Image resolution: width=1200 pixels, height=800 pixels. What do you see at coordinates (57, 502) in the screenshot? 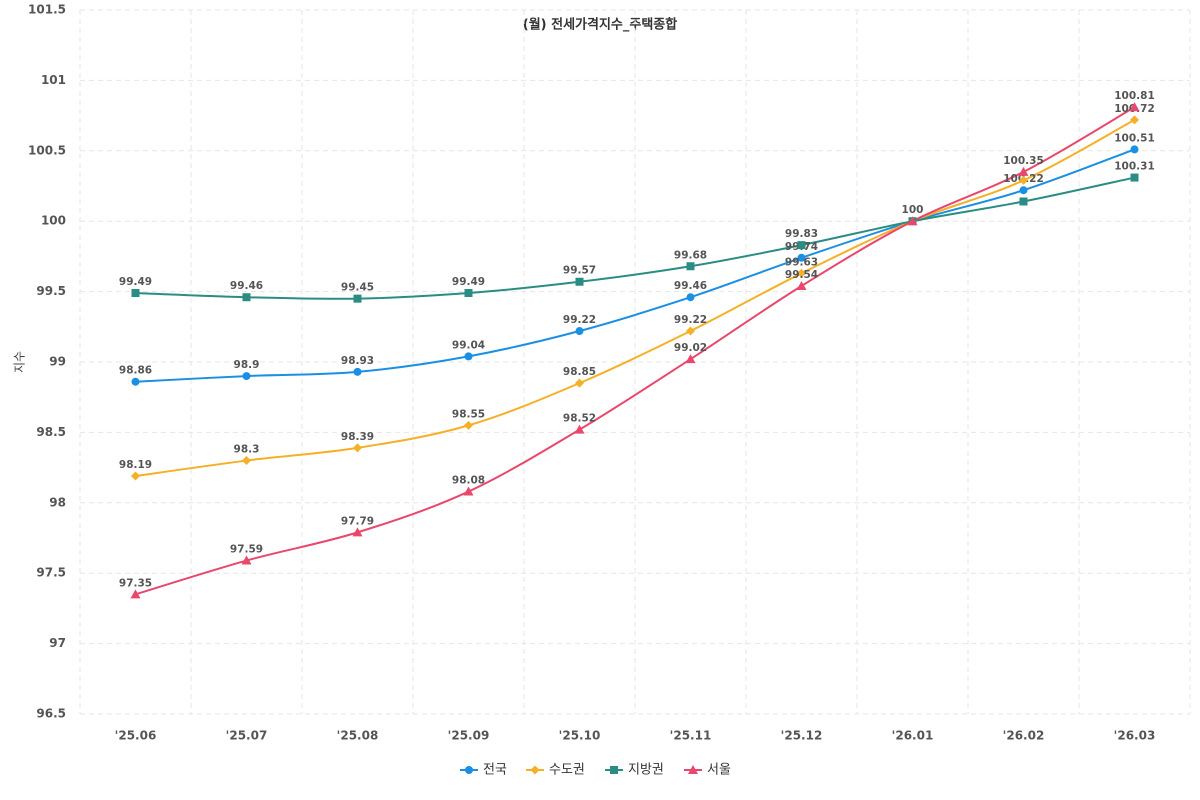
I see `y-tick-label: 98` at bounding box center [57, 502].